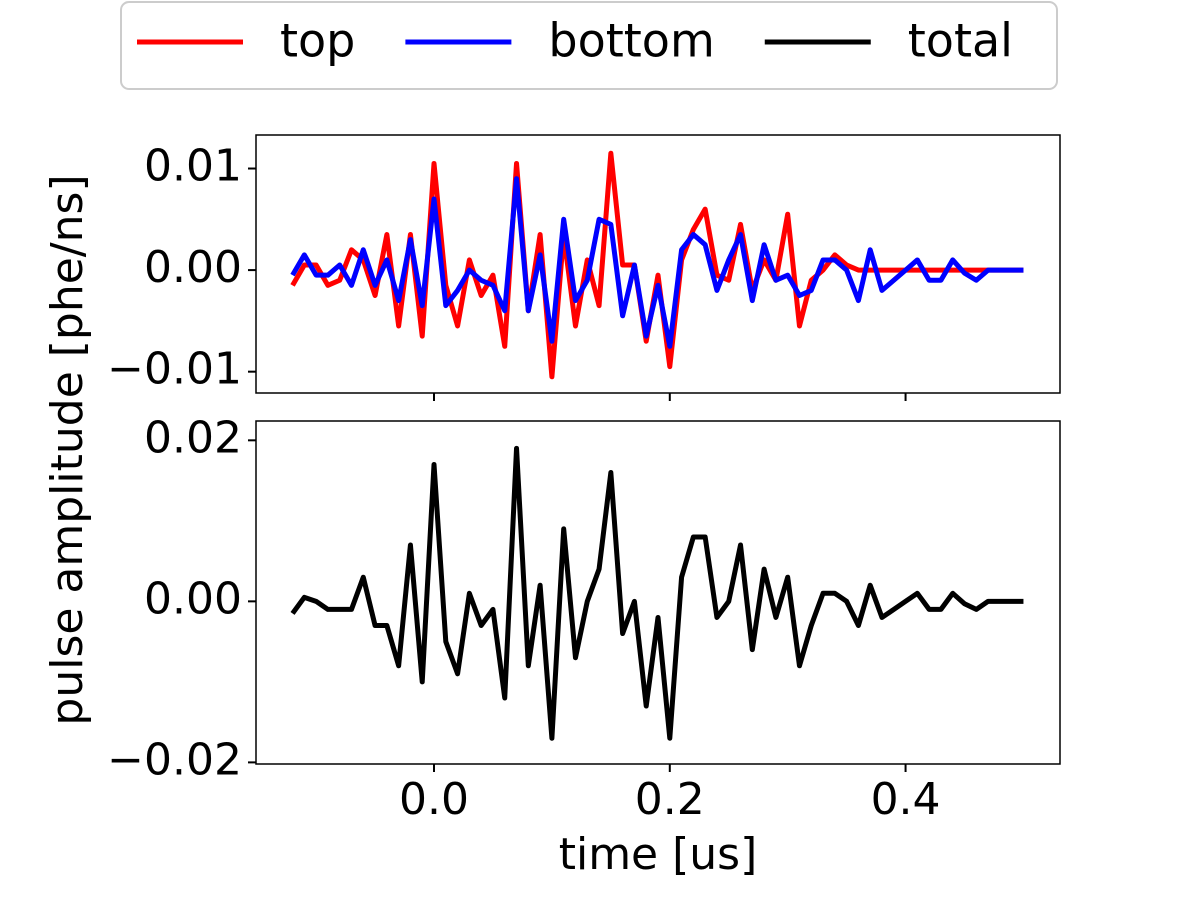 This screenshot has width=1200, height=900. Describe the element at coordinates (67, 449) in the screenshot. I see `y-axis-label: pulse amplitude [phe/ns]` at that location.